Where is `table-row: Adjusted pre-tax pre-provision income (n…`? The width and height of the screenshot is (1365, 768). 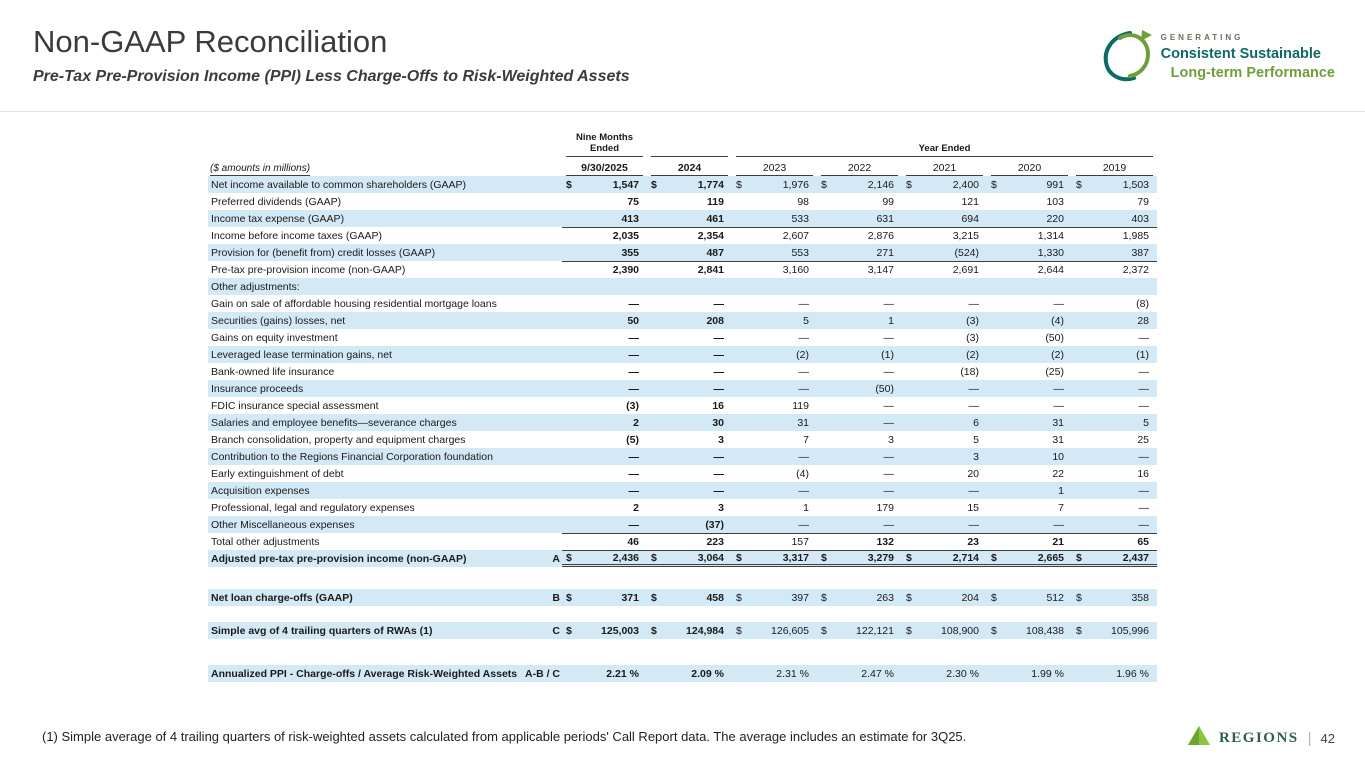 table-row: Adjusted pre-tax pre-provision income (n… is located at coordinates (682, 558).